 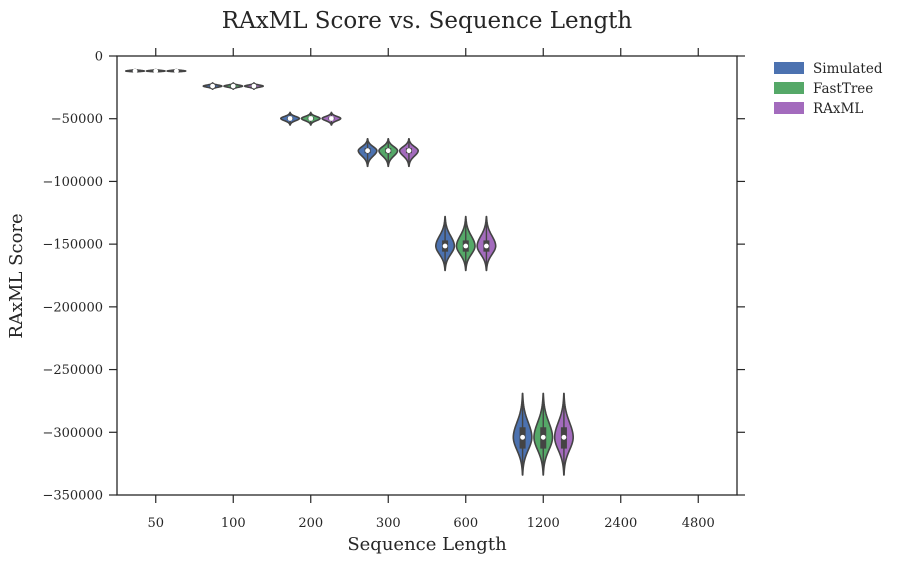 I want to click on y-tick-label: −350000, so click(x=72, y=496).